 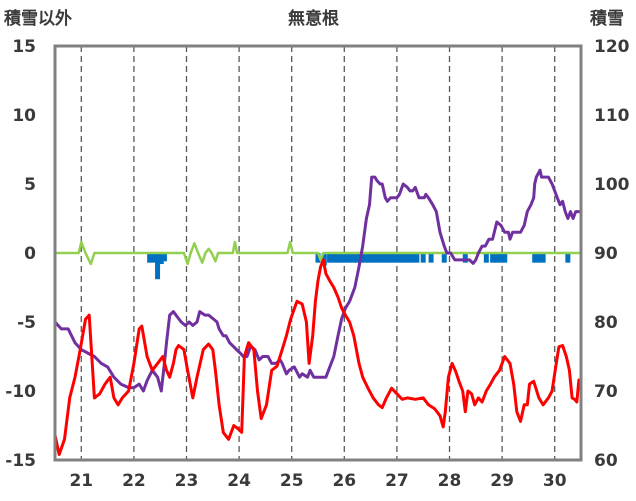 What do you see at coordinates (81, 481) in the screenshot?
I see `x-tick-label: 21` at bounding box center [81, 481].